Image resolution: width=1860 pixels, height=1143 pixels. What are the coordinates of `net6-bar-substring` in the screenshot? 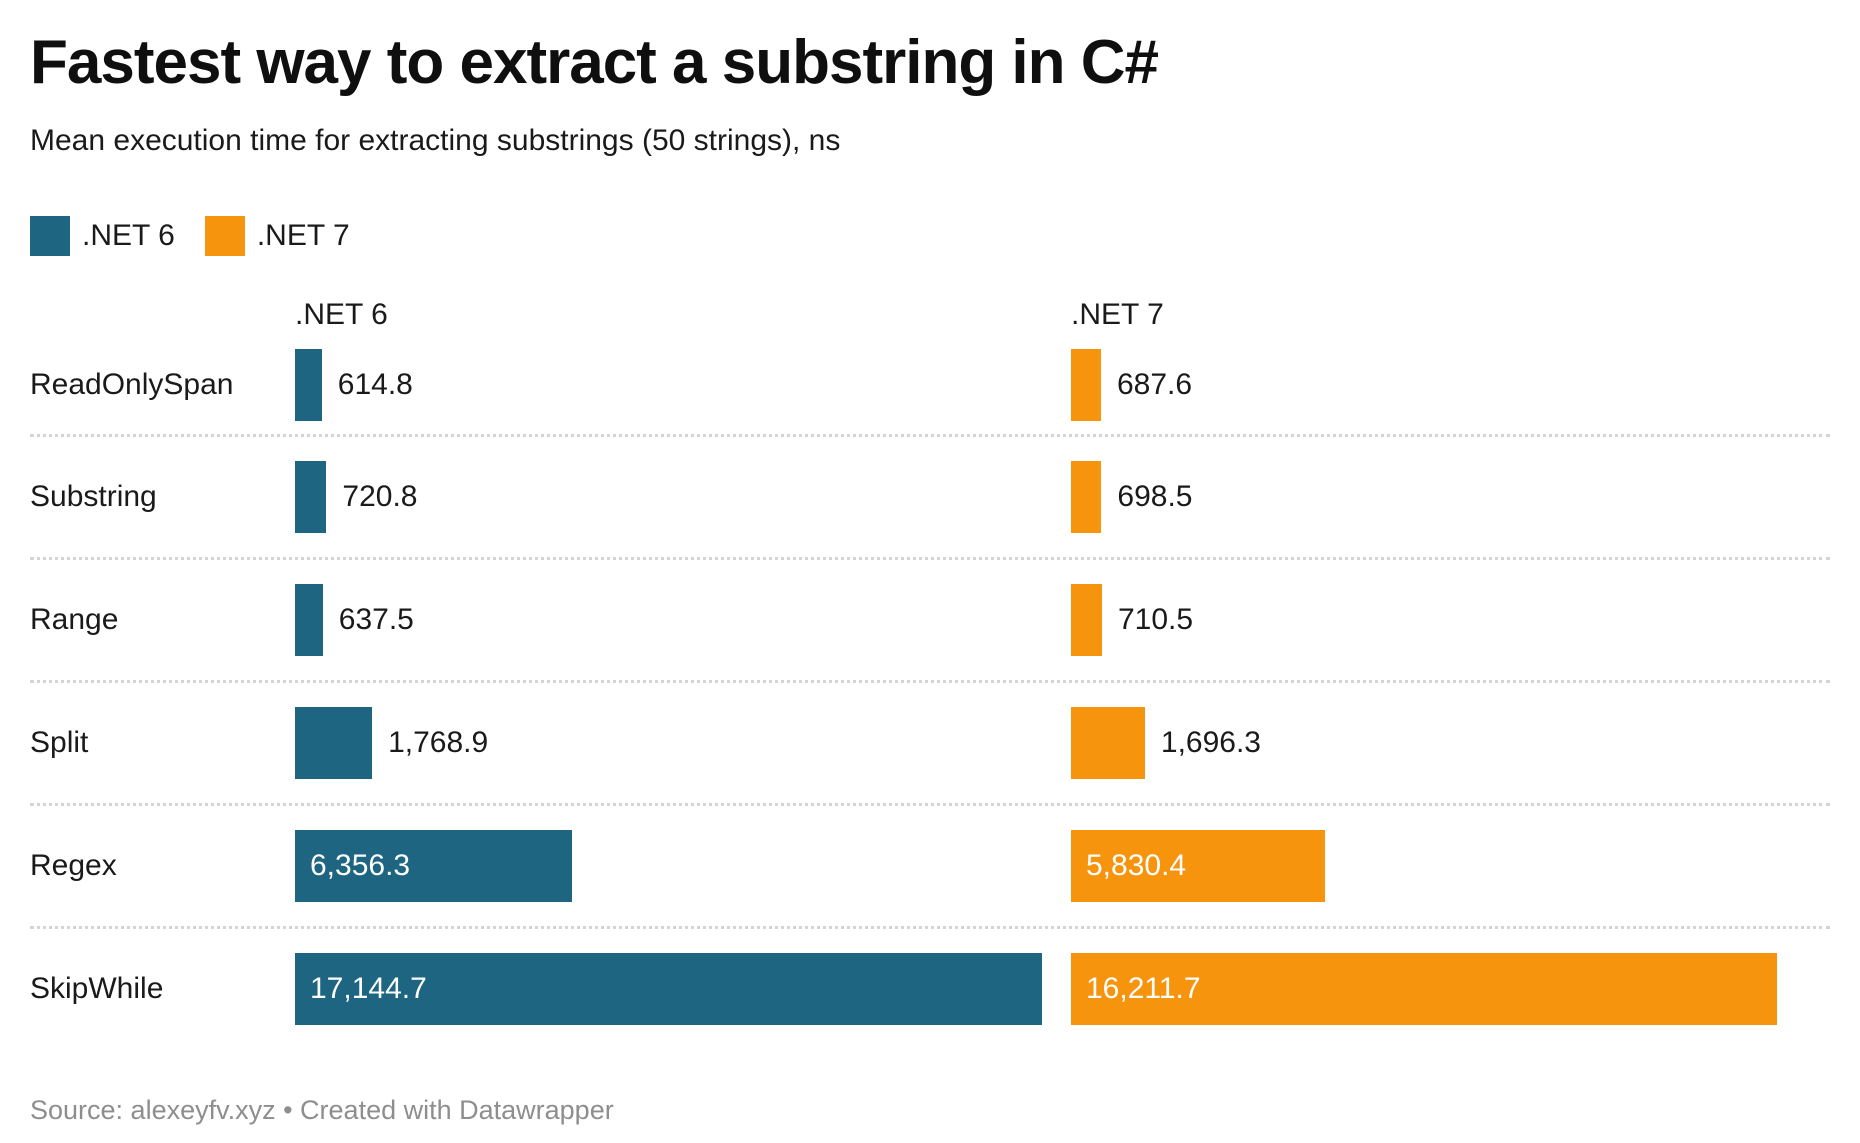 It's located at (311, 497).